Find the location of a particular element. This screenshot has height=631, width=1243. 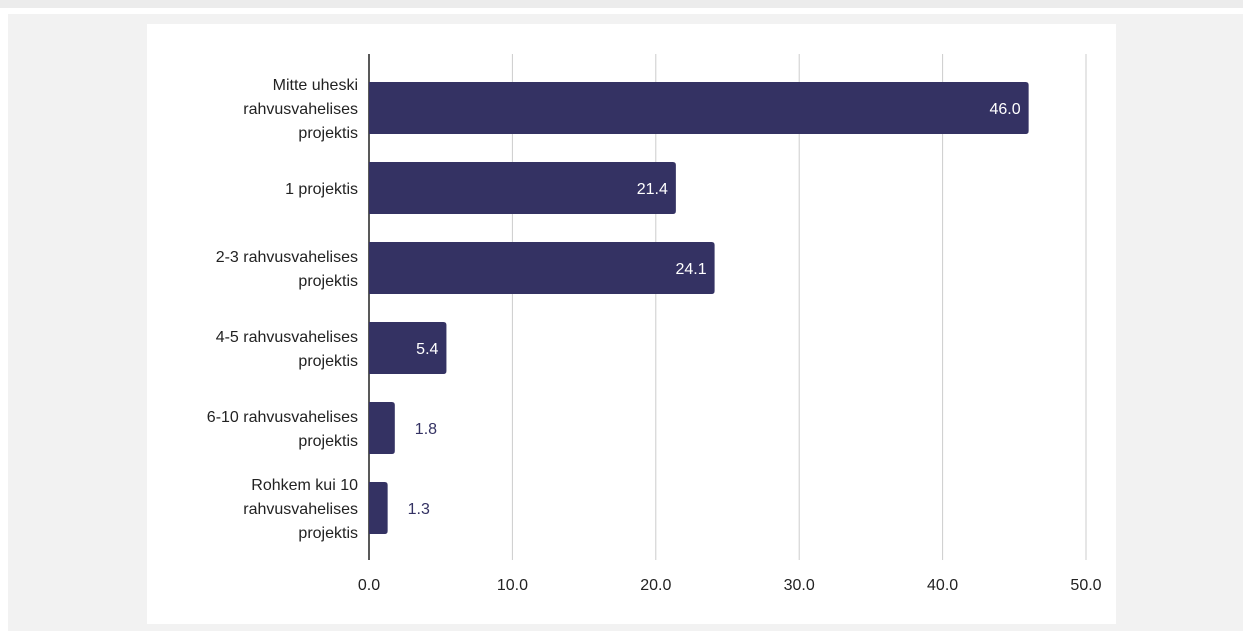

category-label-line: 1 projektis is located at coordinates (321, 189).